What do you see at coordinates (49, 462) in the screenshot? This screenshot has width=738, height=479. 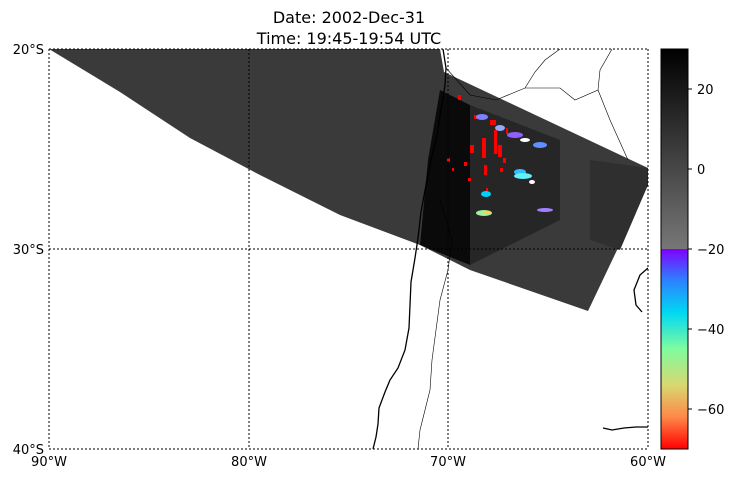 I see `lon-tick-label: 90°W` at bounding box center [49, 462].